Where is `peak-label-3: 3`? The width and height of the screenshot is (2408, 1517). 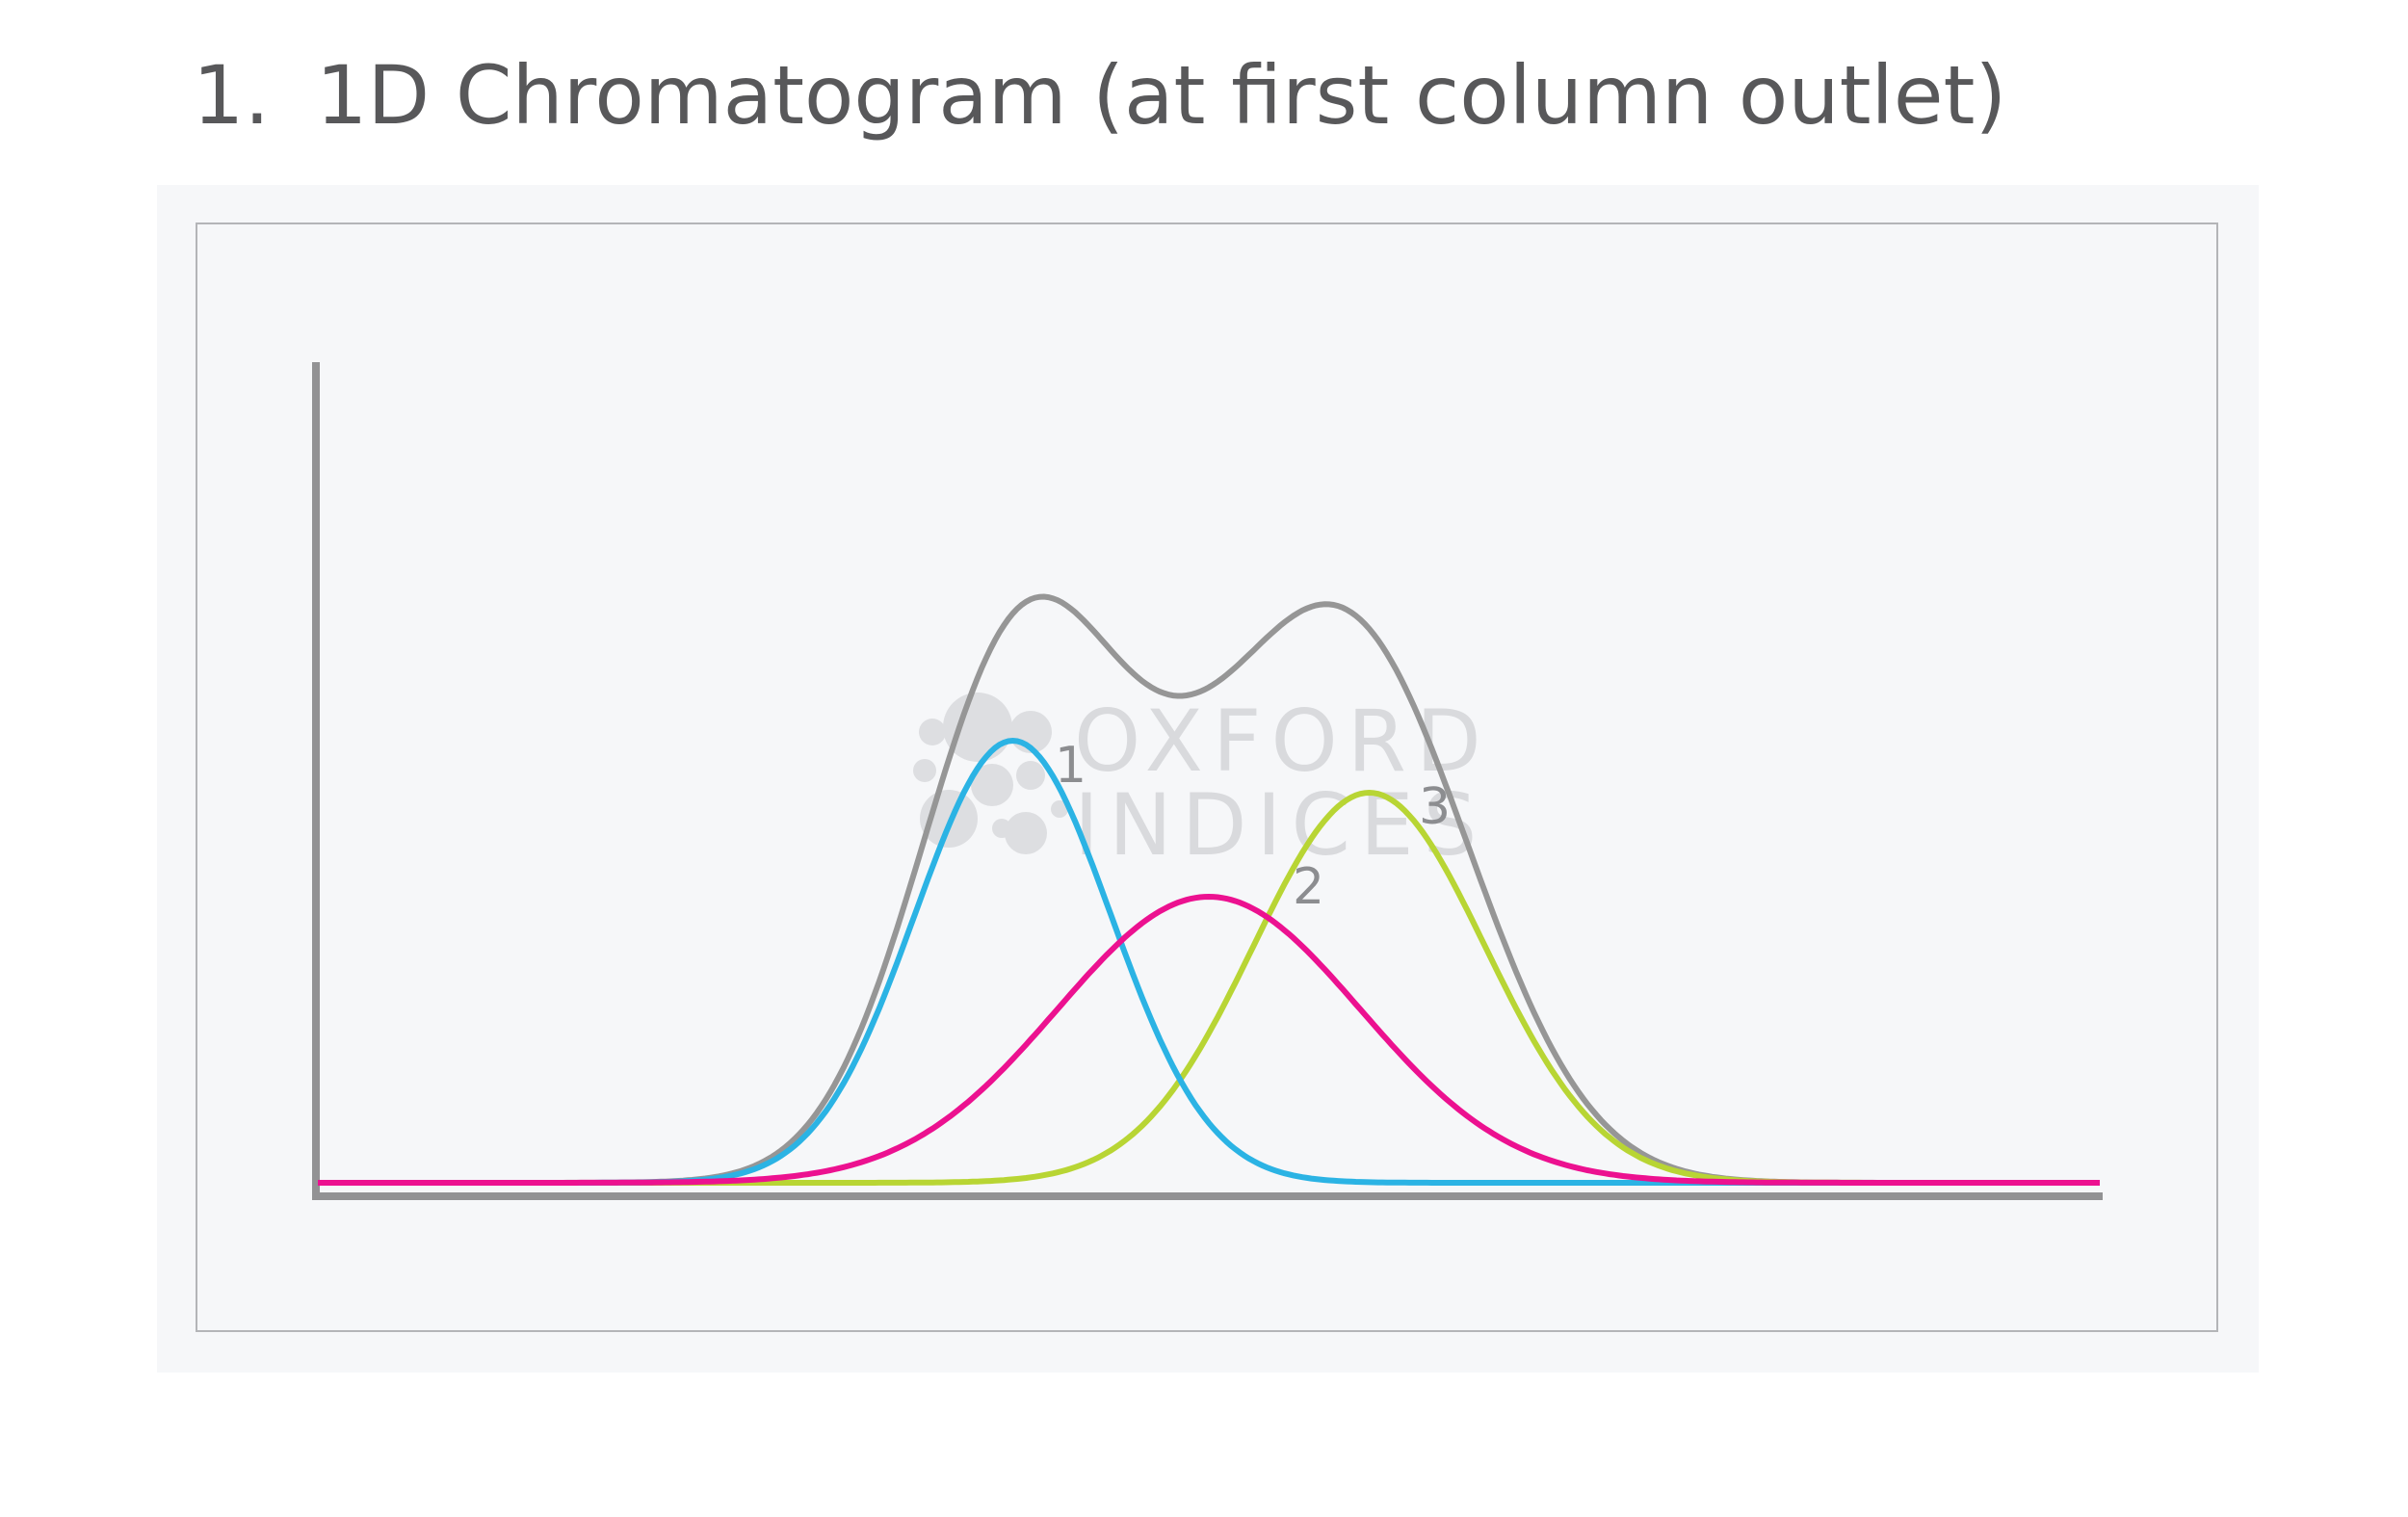
peak-label-3: 3 is located at coordinates (1435, 807).